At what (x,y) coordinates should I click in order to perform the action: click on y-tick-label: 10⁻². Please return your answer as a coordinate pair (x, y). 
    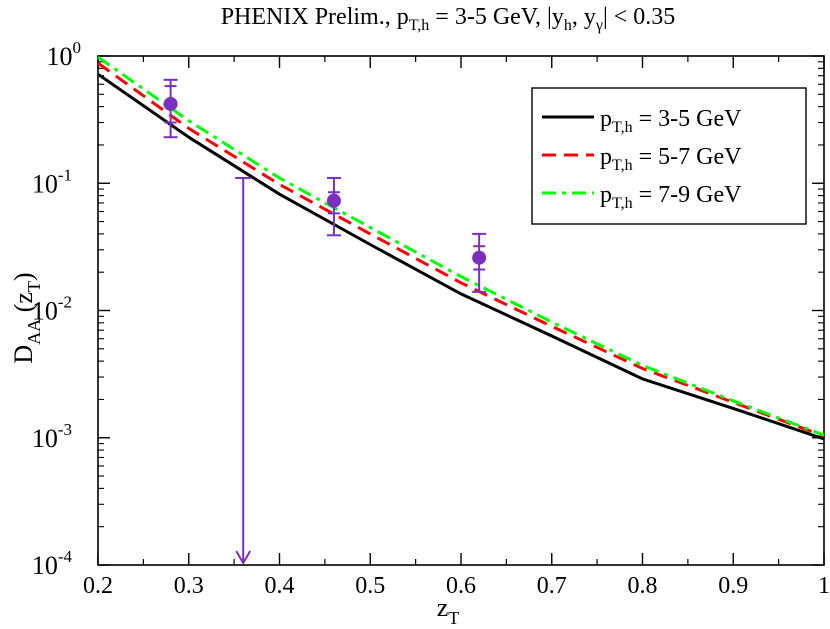
    Looking at the image, I should click on (52, 309).